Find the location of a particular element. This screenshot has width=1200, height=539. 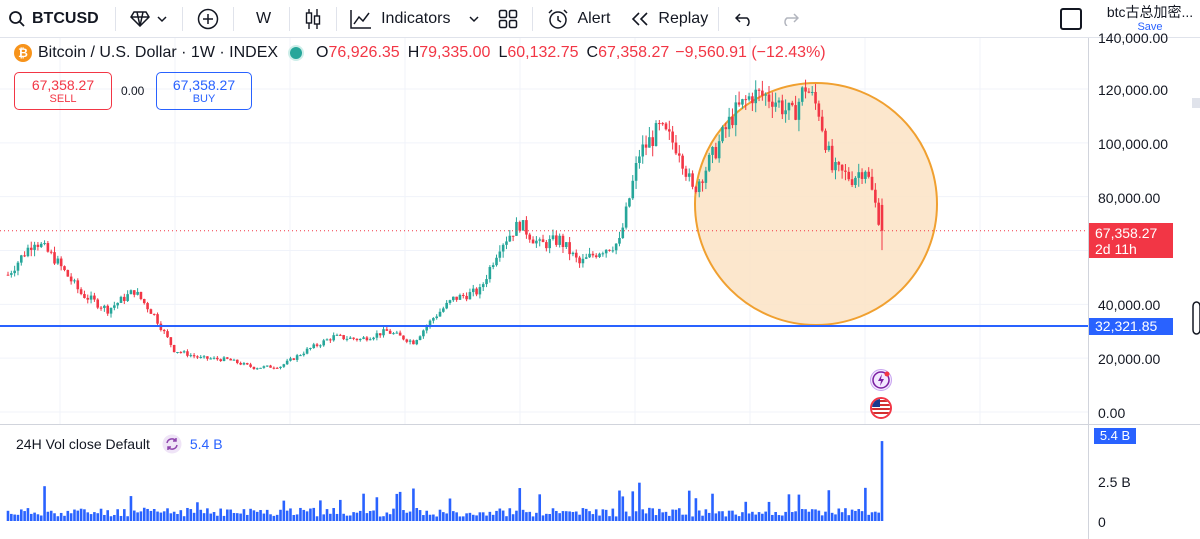

indicators-icon is located at coordinates (361, 19).